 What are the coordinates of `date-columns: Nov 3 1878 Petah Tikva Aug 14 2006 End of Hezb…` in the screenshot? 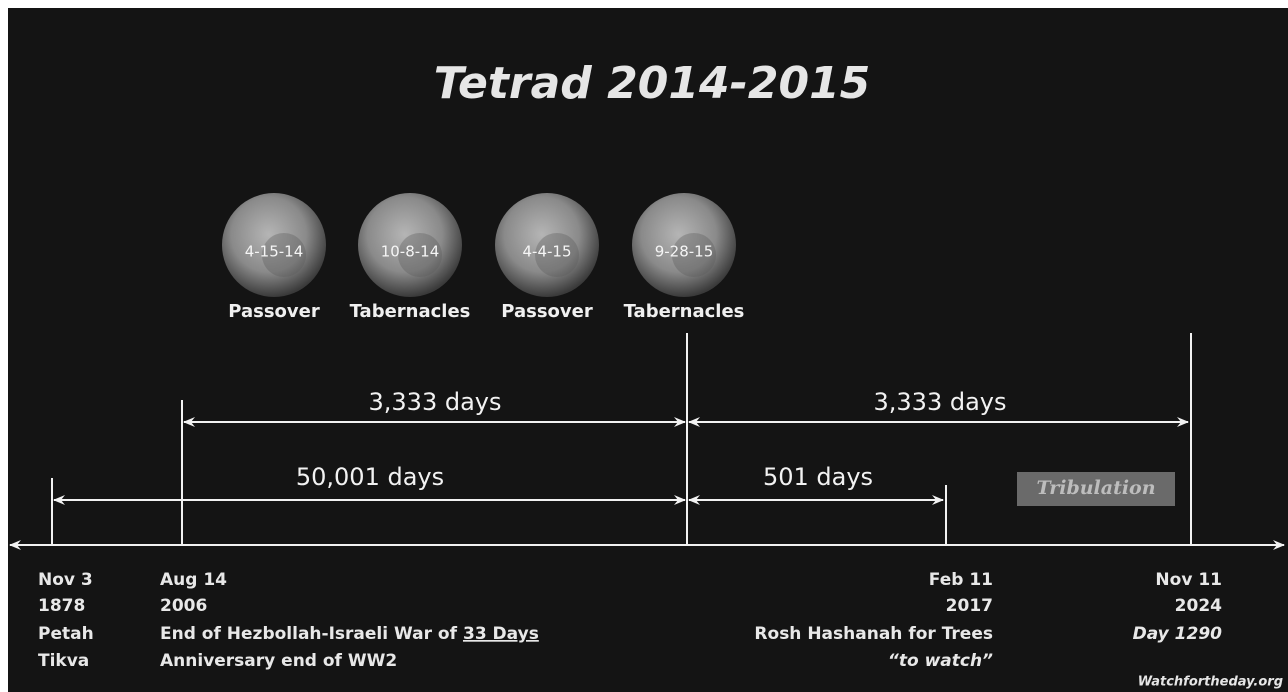 It's located at (630, 620).